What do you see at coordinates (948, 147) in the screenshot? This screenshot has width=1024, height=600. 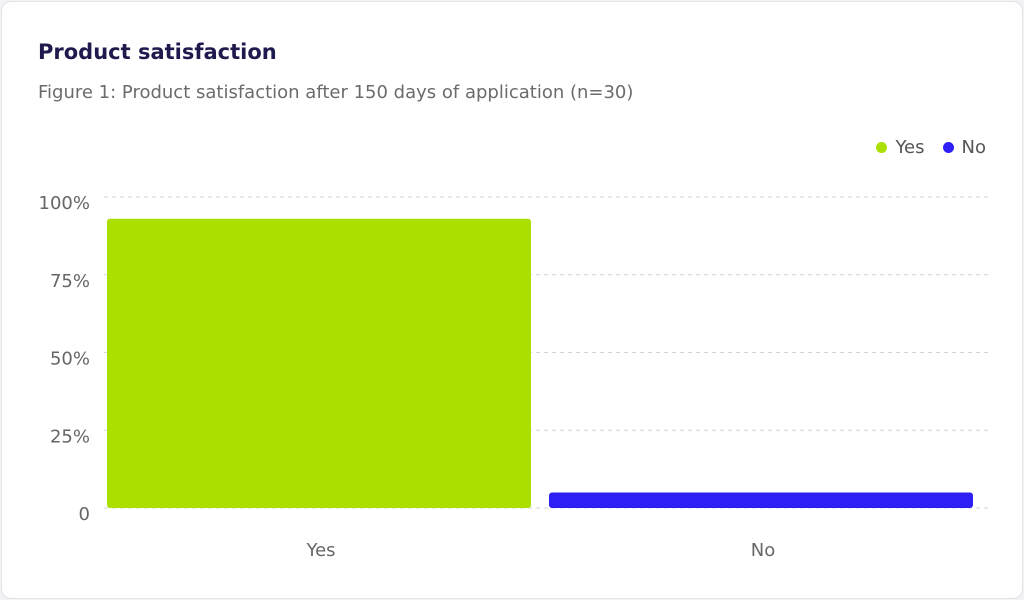 I see `legend-marker-no` at bounding box center [948, 147].